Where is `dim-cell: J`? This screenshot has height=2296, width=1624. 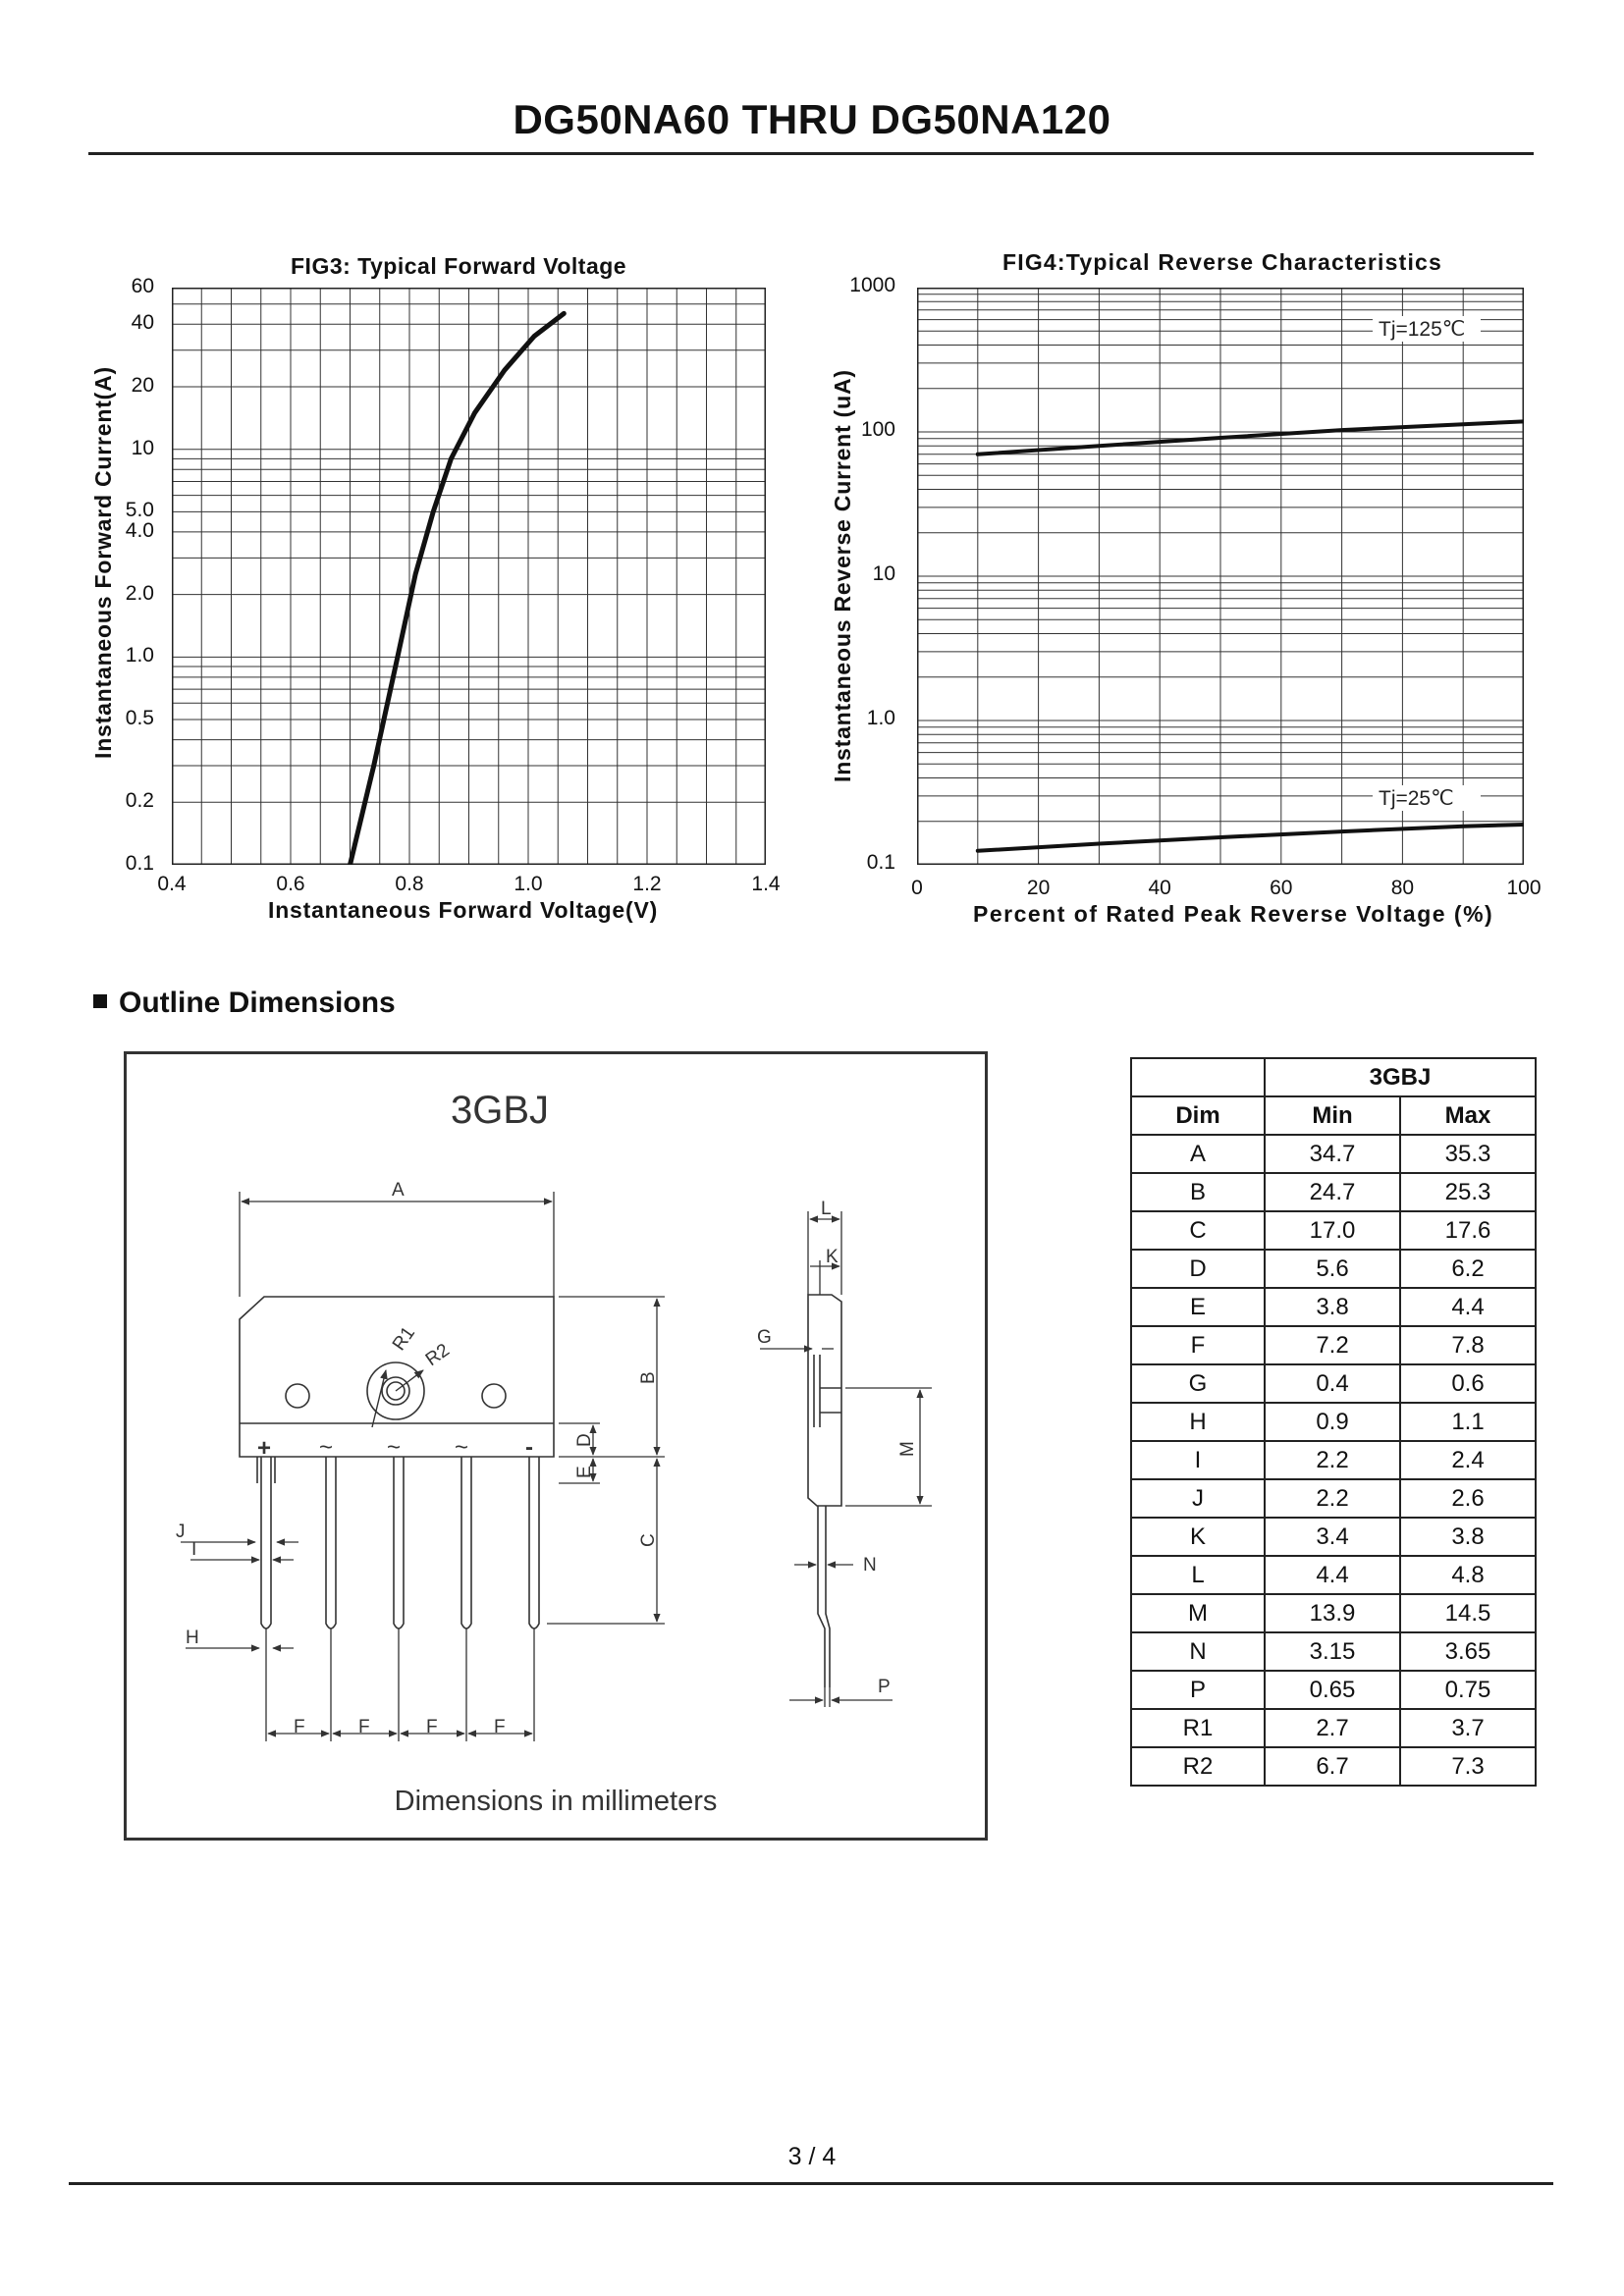
dim-cell: J is located at coordinates (1198, 1498).